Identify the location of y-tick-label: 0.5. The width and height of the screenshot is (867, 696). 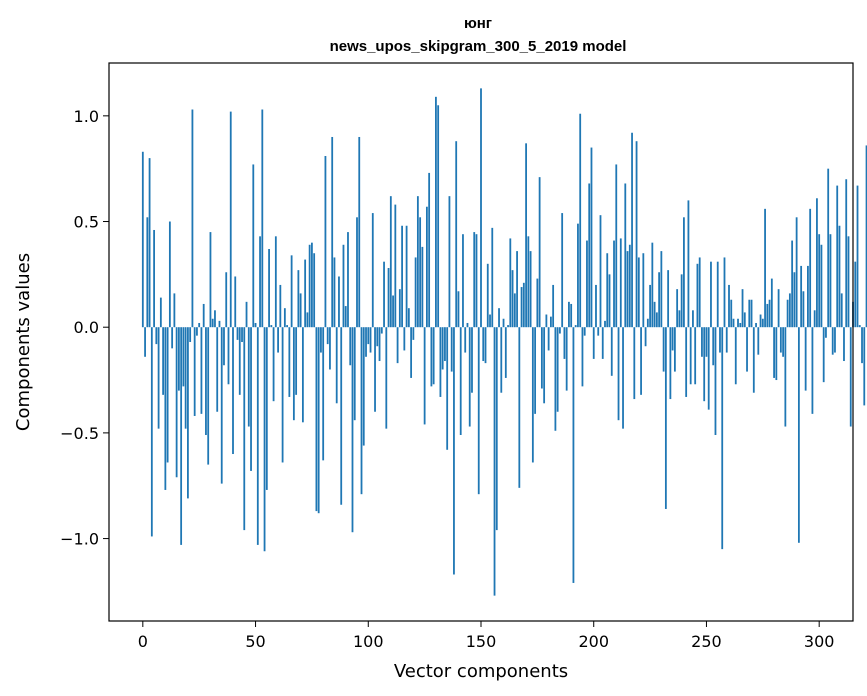
(86, 222).